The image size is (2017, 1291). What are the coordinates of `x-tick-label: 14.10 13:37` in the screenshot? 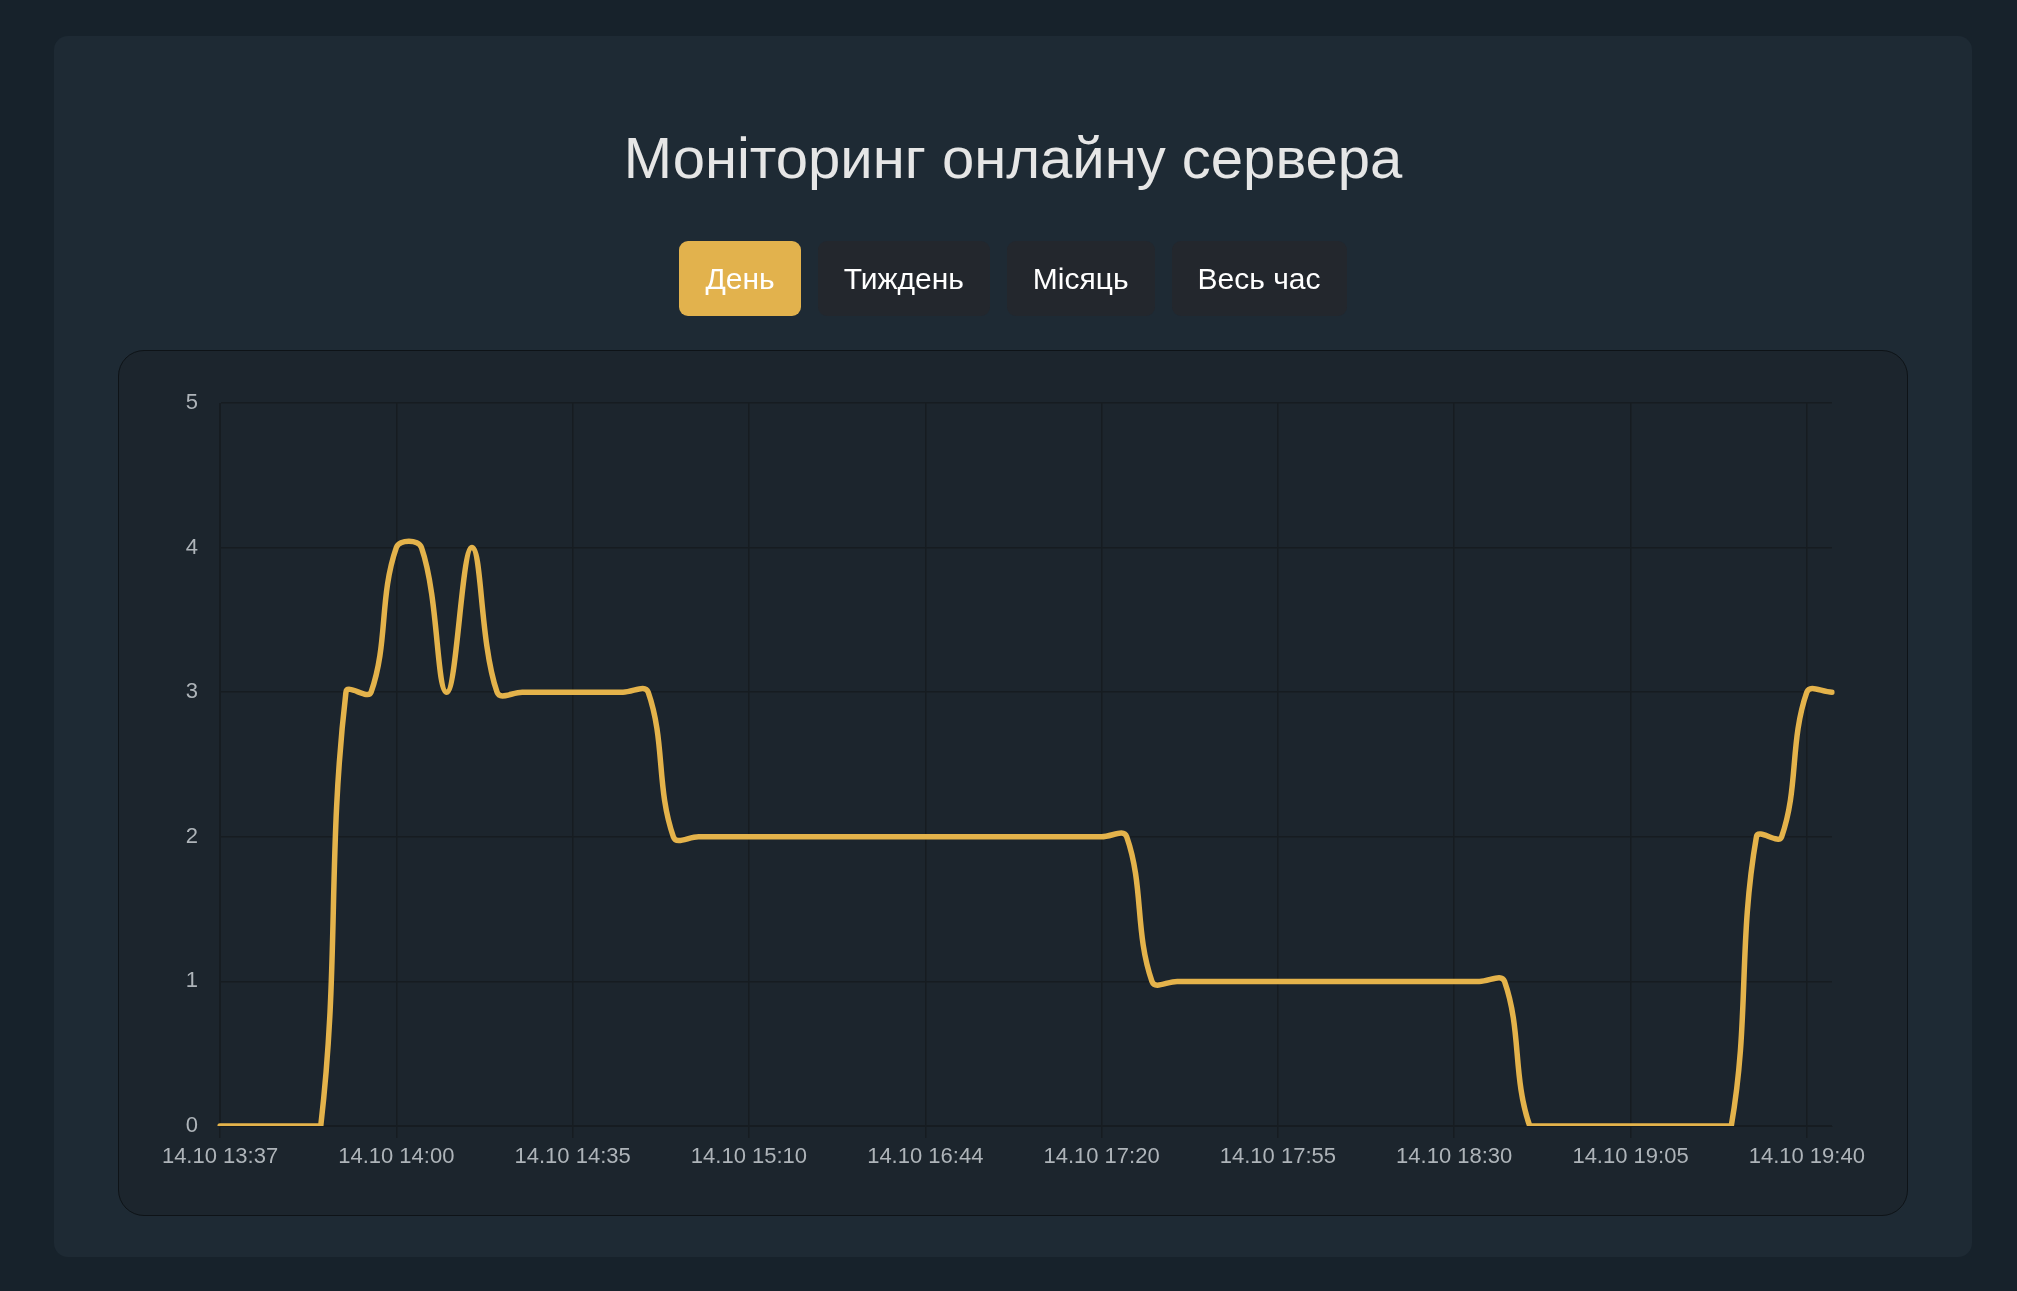 It's located at (220, 1156).